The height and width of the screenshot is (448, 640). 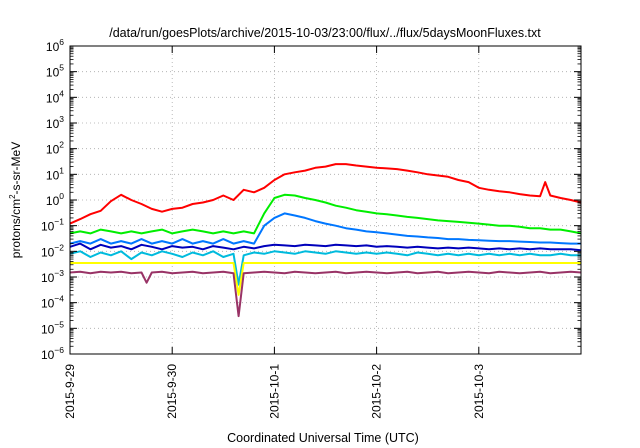 I want to click on y-axis-label: protons/cm2-s-sr-MeV, so click(x=15, y=200).